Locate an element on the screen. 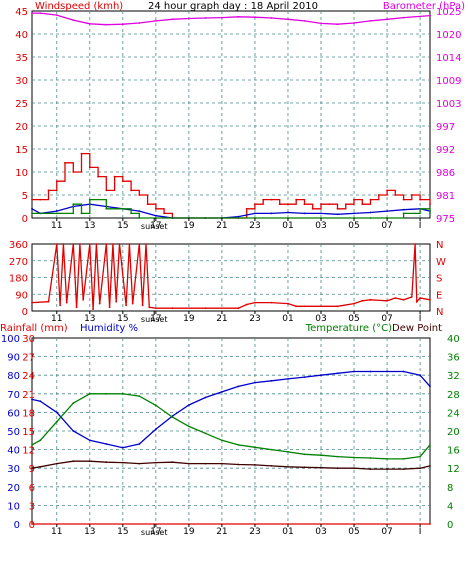 The height and width of the screenshot is (563, 468). panel-1-series-magenta is located at coordinates (231, 19).